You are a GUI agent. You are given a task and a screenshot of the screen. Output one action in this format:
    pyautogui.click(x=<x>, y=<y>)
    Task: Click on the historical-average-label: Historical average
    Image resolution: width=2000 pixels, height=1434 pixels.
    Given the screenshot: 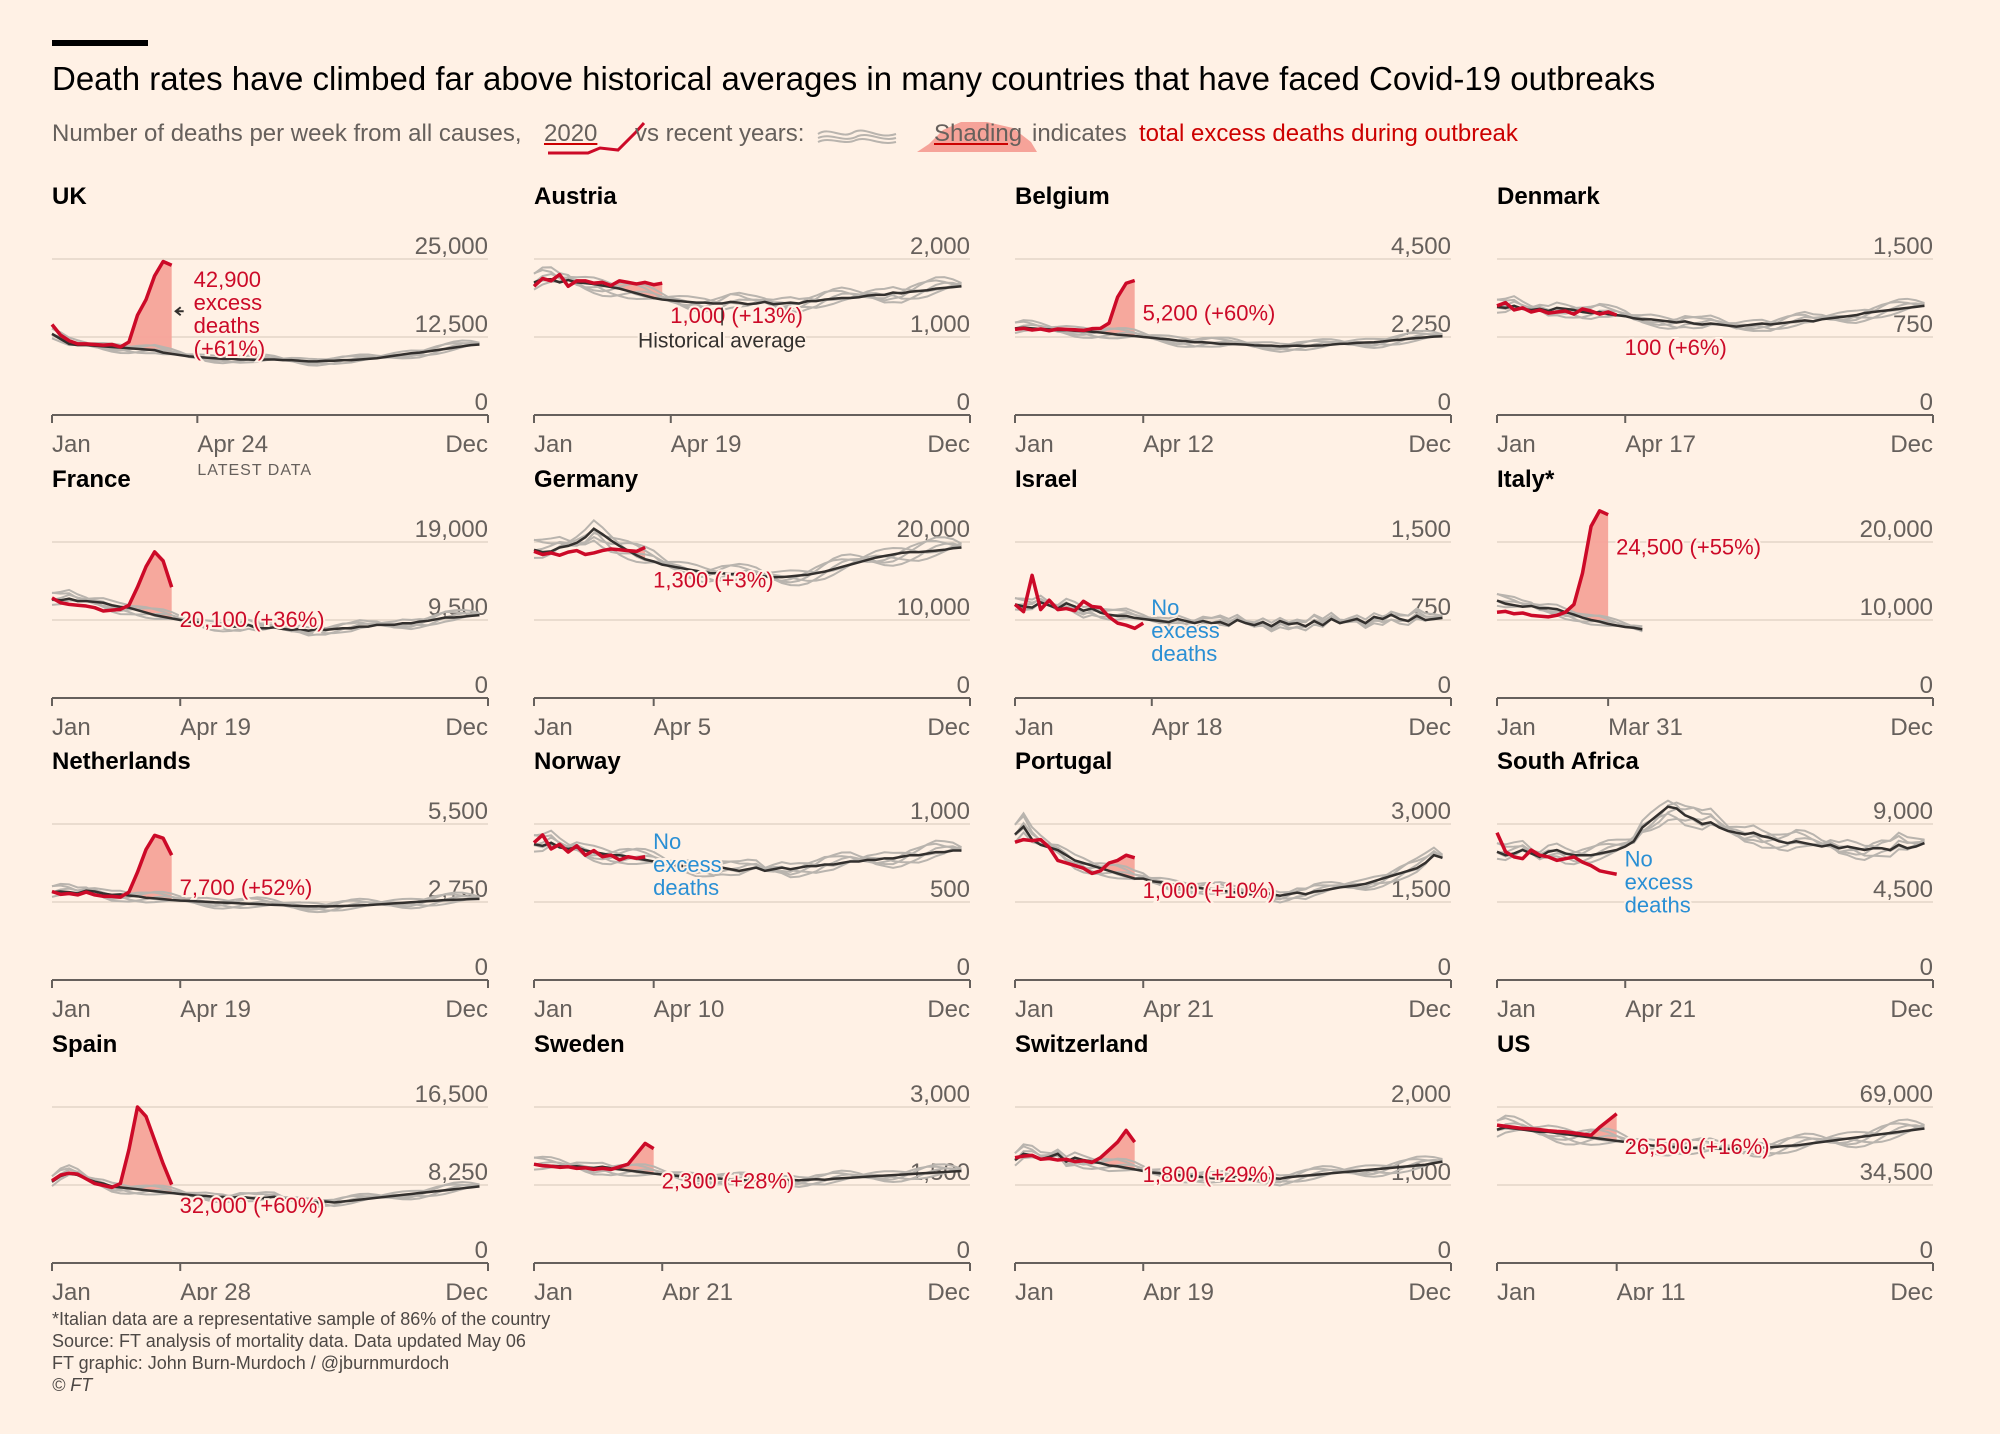 What is the action you would take?
    pyautogui.click(x=722, y=340)
    